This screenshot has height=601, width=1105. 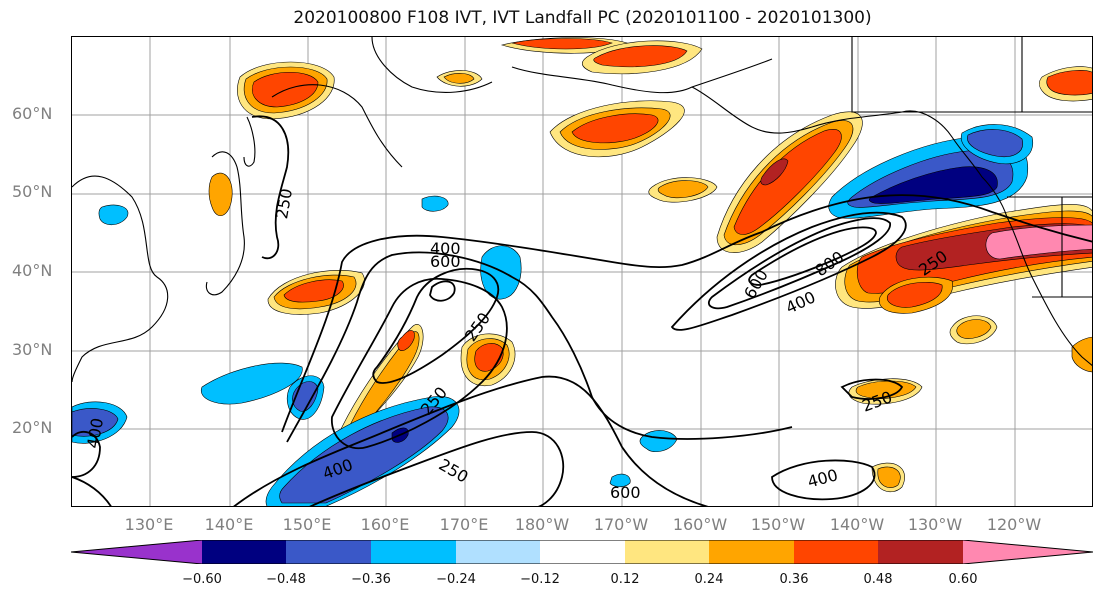 I want to click on lat-label-20n: 20°N, so click(x=32, y=427).